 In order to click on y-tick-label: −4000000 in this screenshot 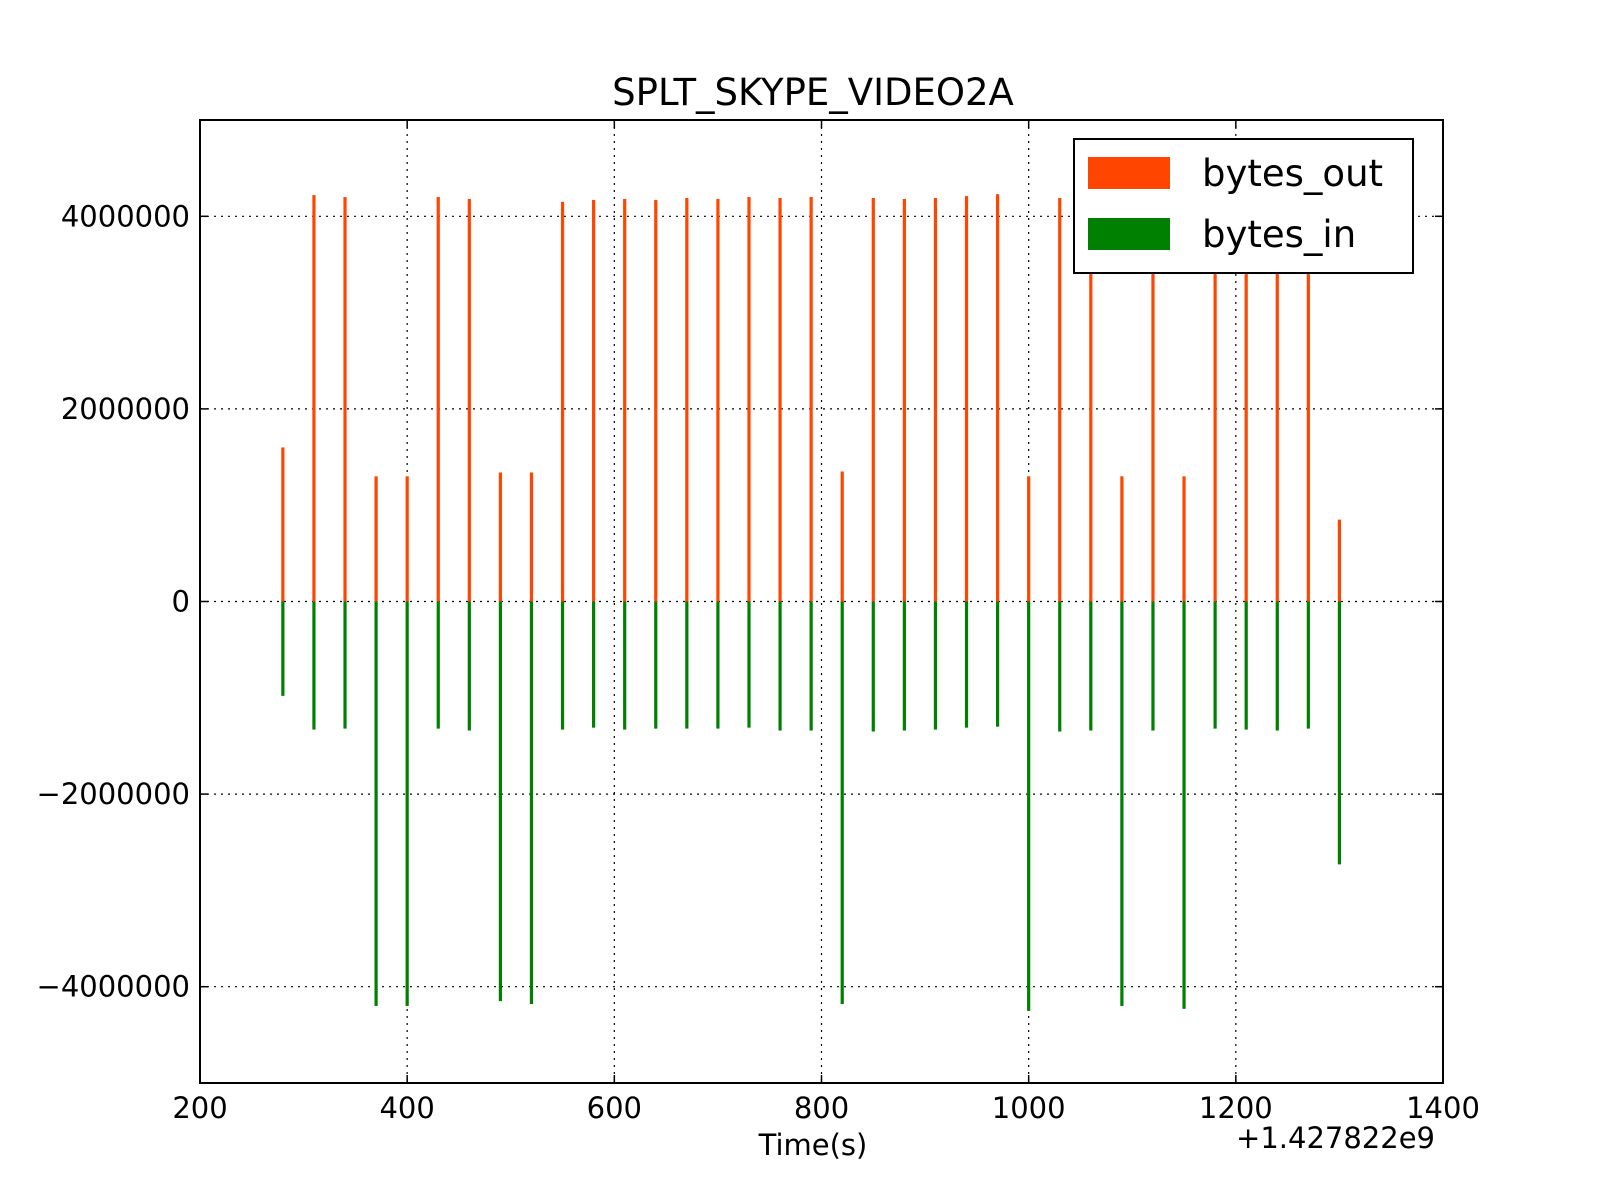, I will do `click(113, 987)`.